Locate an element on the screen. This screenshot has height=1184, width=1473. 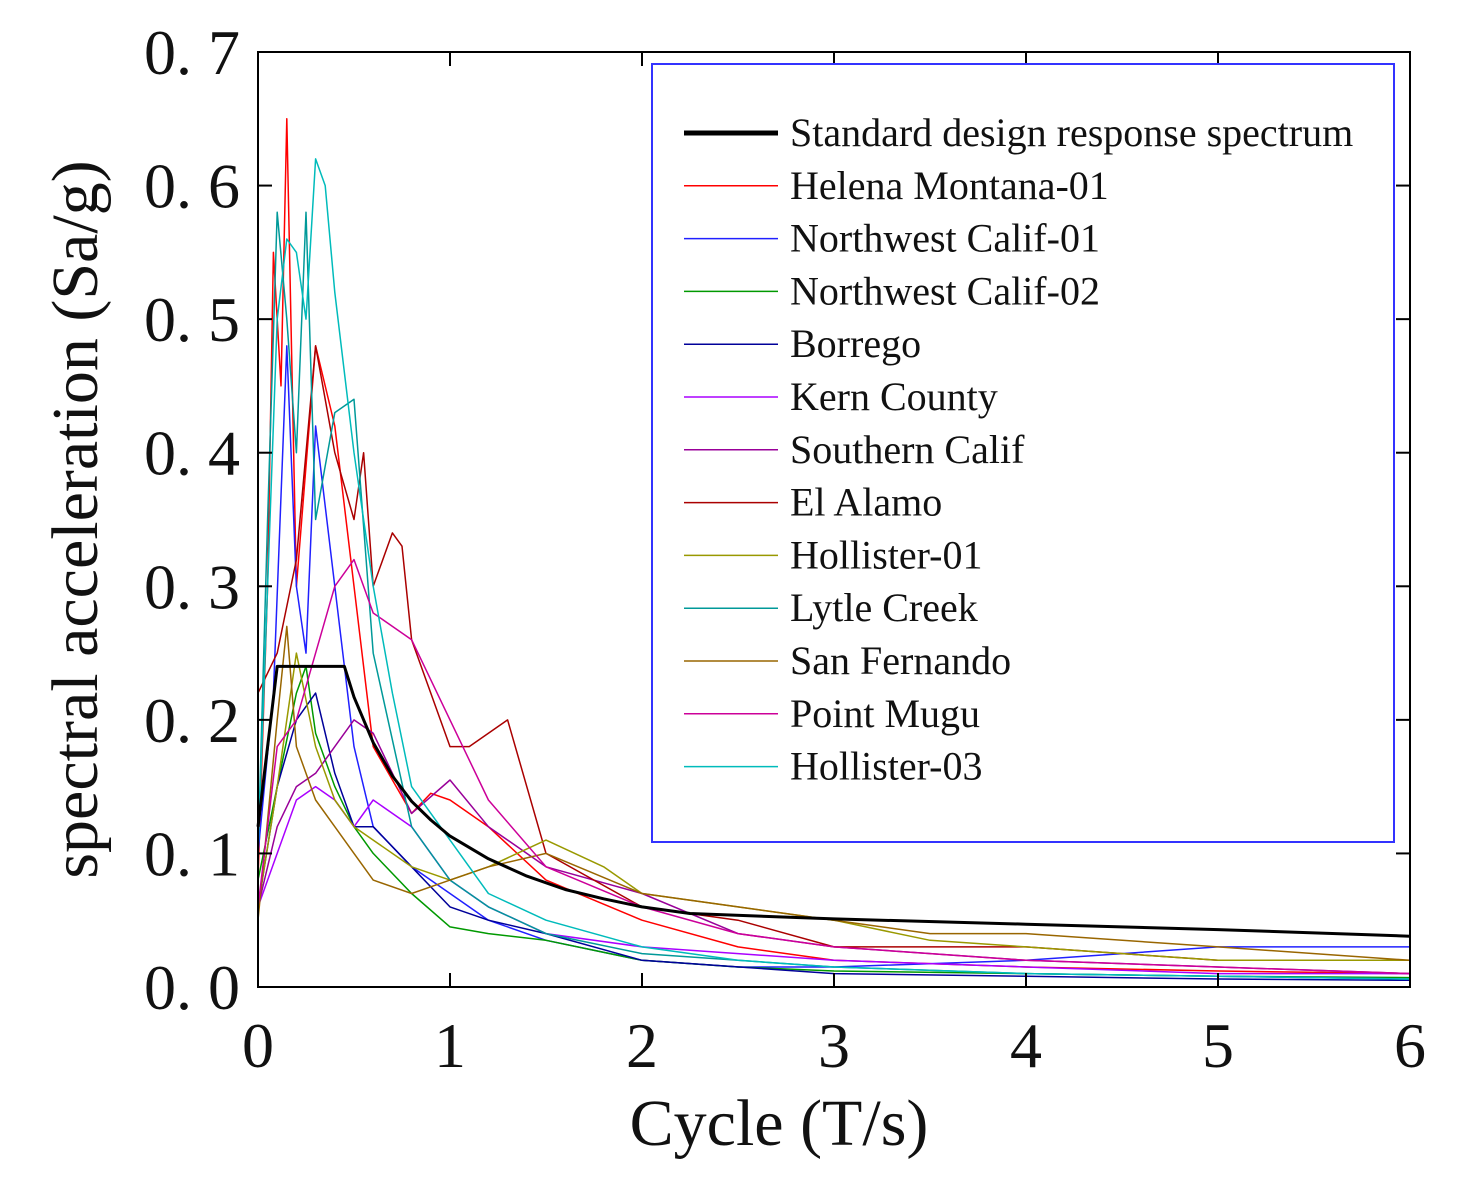
y-tick-label: 0. 0 is located at coordinates (192, 987).